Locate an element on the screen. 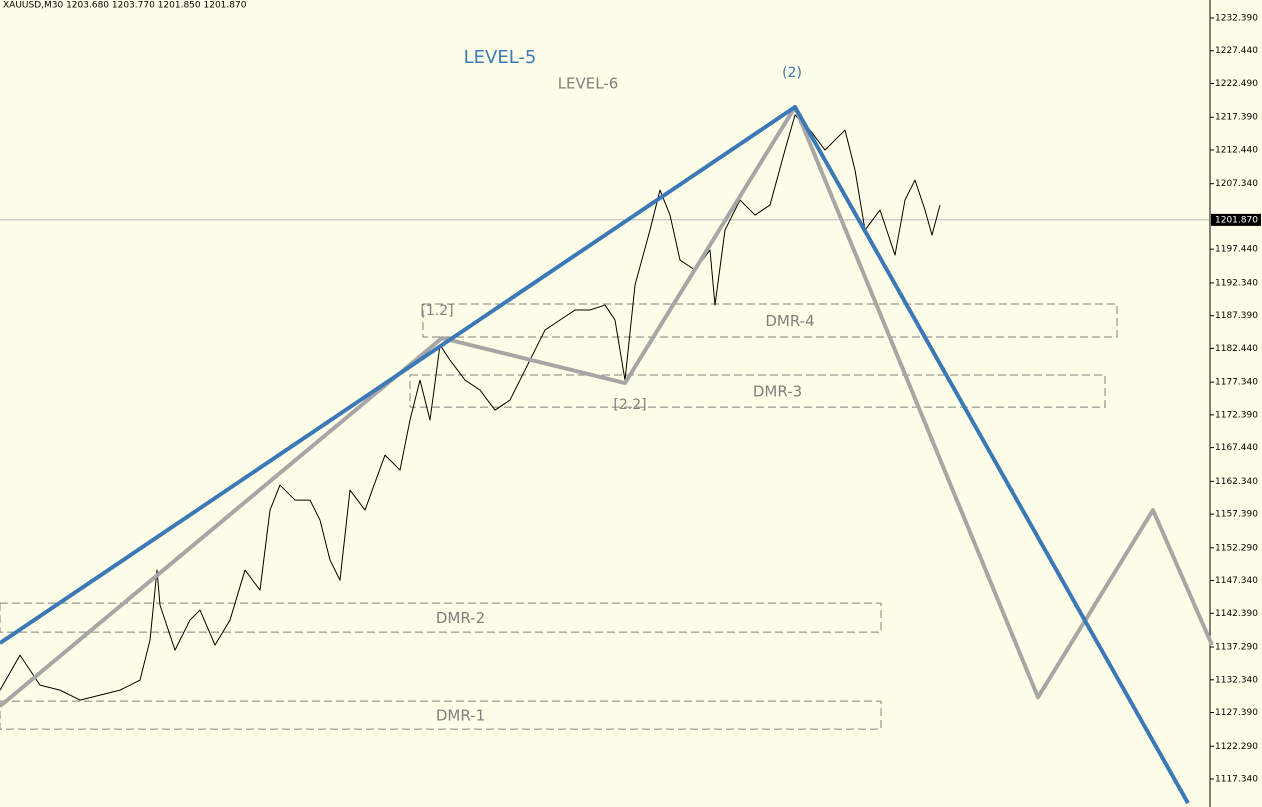  y-tick-label: 1212.440 is located at coordinates (1236, 150).